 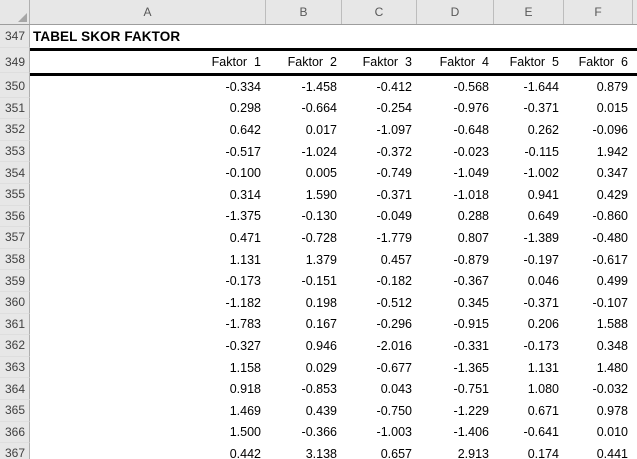 I want to click on cell: -1.229, so click(x=471, y=410).